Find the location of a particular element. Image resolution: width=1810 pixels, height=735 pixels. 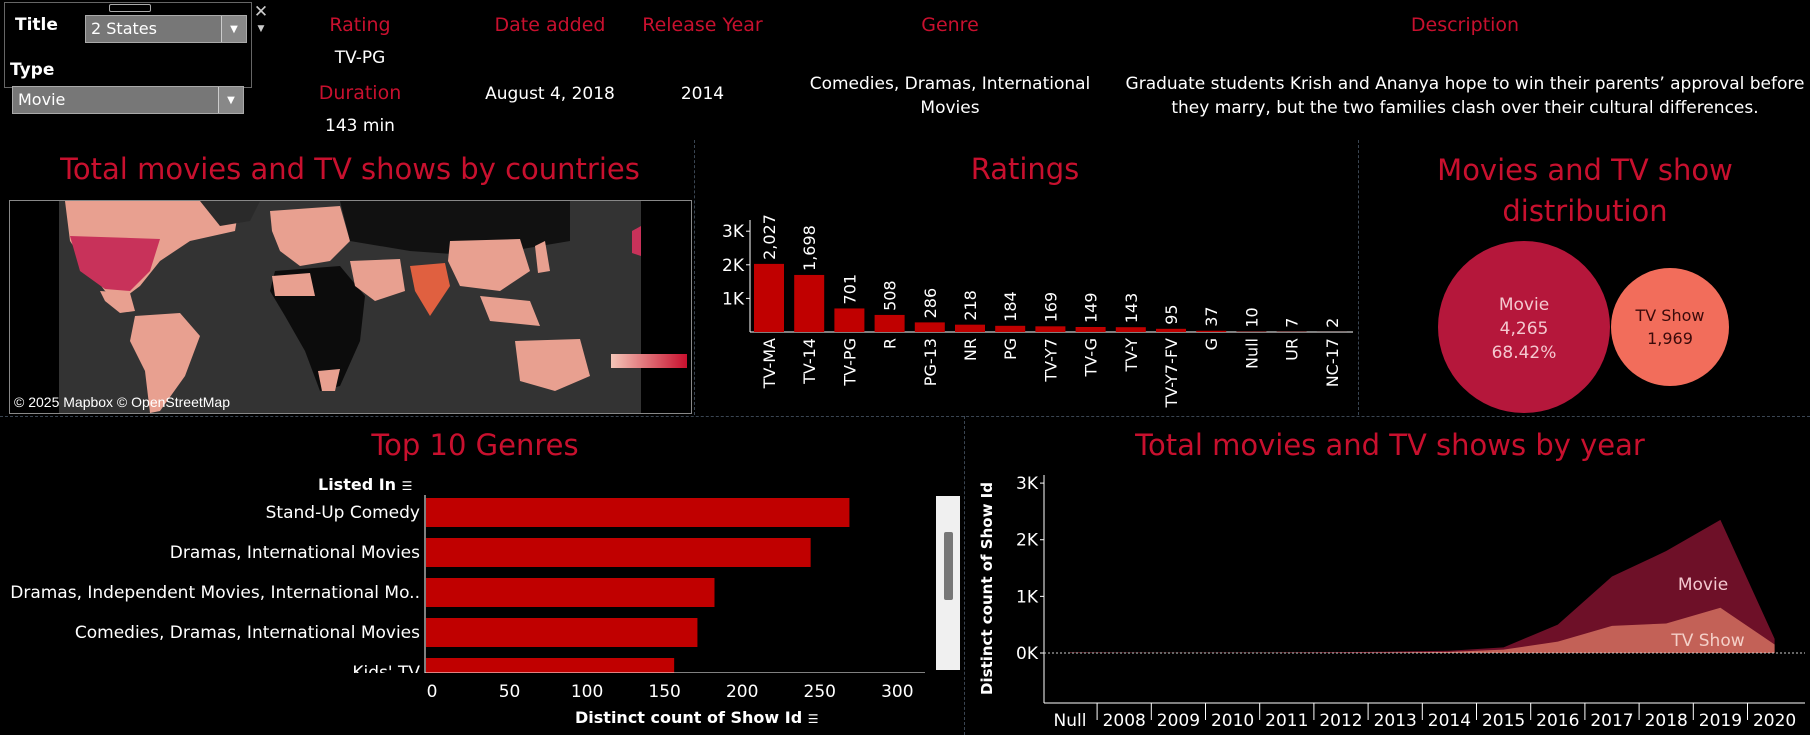

title-dropdown: 2 States ▼ is located at coordinates (166, 29).